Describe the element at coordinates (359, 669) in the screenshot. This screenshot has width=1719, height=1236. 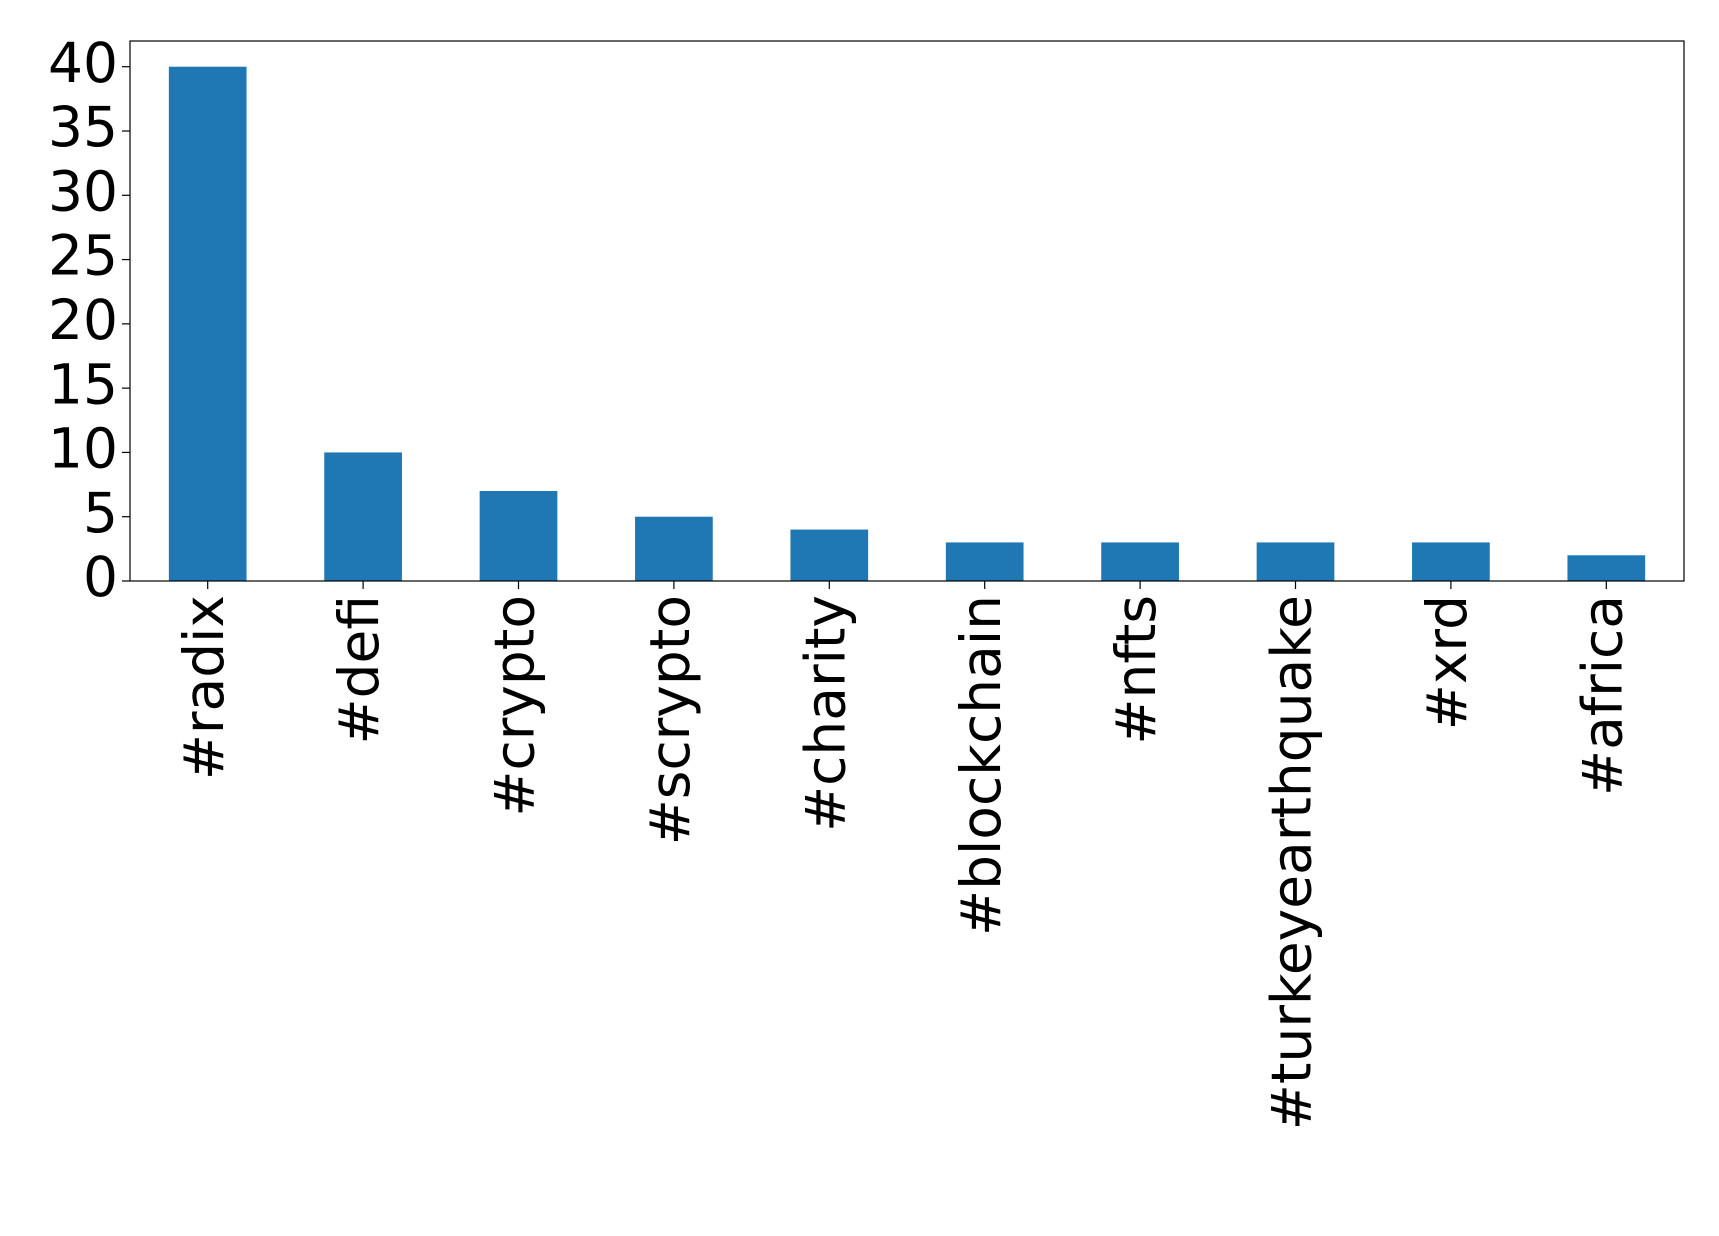
I see `x-tick-label: #defi` at that location.